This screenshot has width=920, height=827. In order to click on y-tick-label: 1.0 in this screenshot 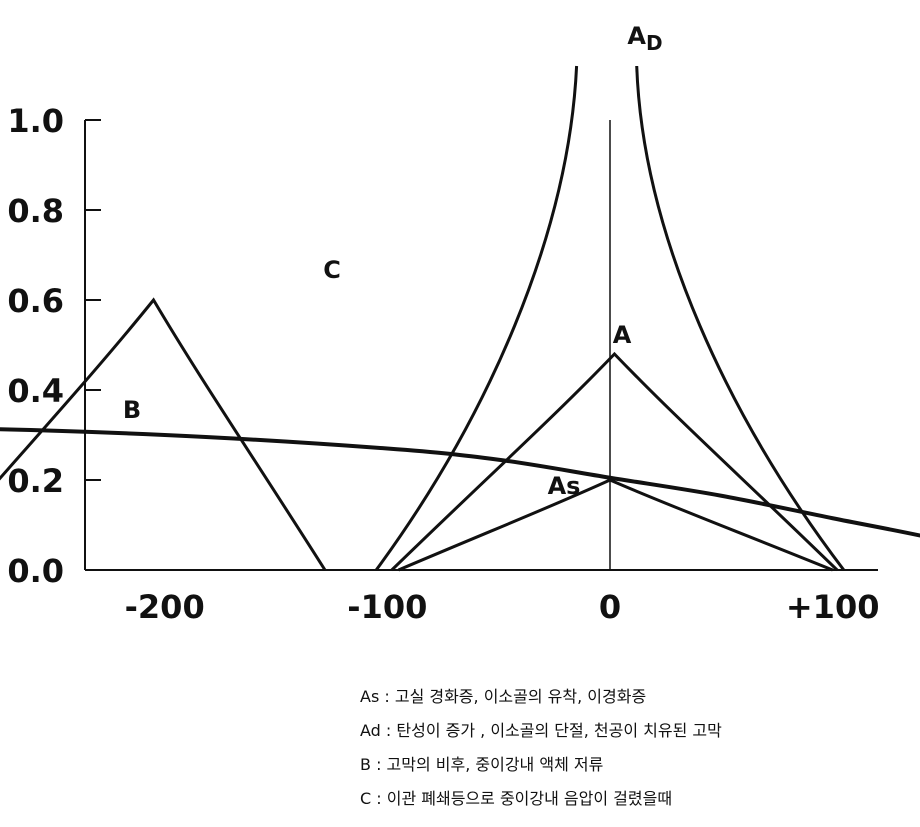, I will do `click(35, 121)`.